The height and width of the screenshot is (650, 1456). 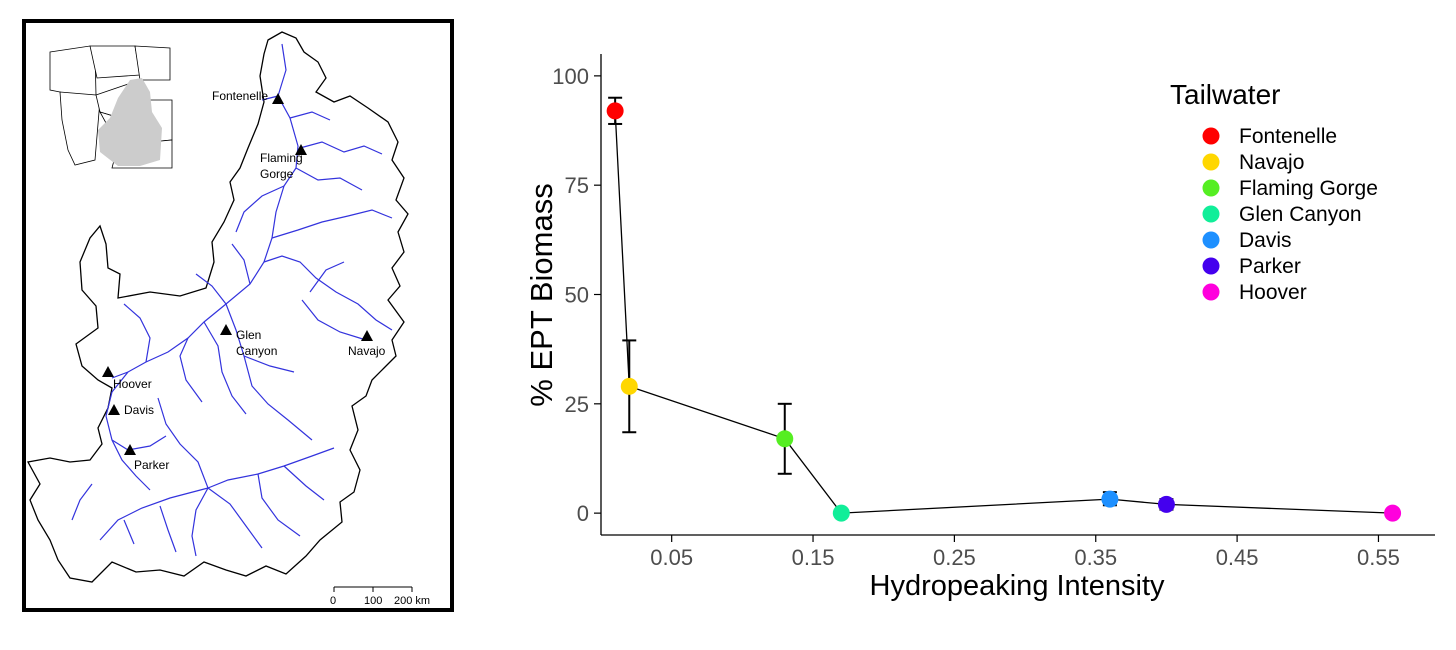 I want to click on x-axis-label: Hydropeaking Intensity, so click(x=1017, y=586).